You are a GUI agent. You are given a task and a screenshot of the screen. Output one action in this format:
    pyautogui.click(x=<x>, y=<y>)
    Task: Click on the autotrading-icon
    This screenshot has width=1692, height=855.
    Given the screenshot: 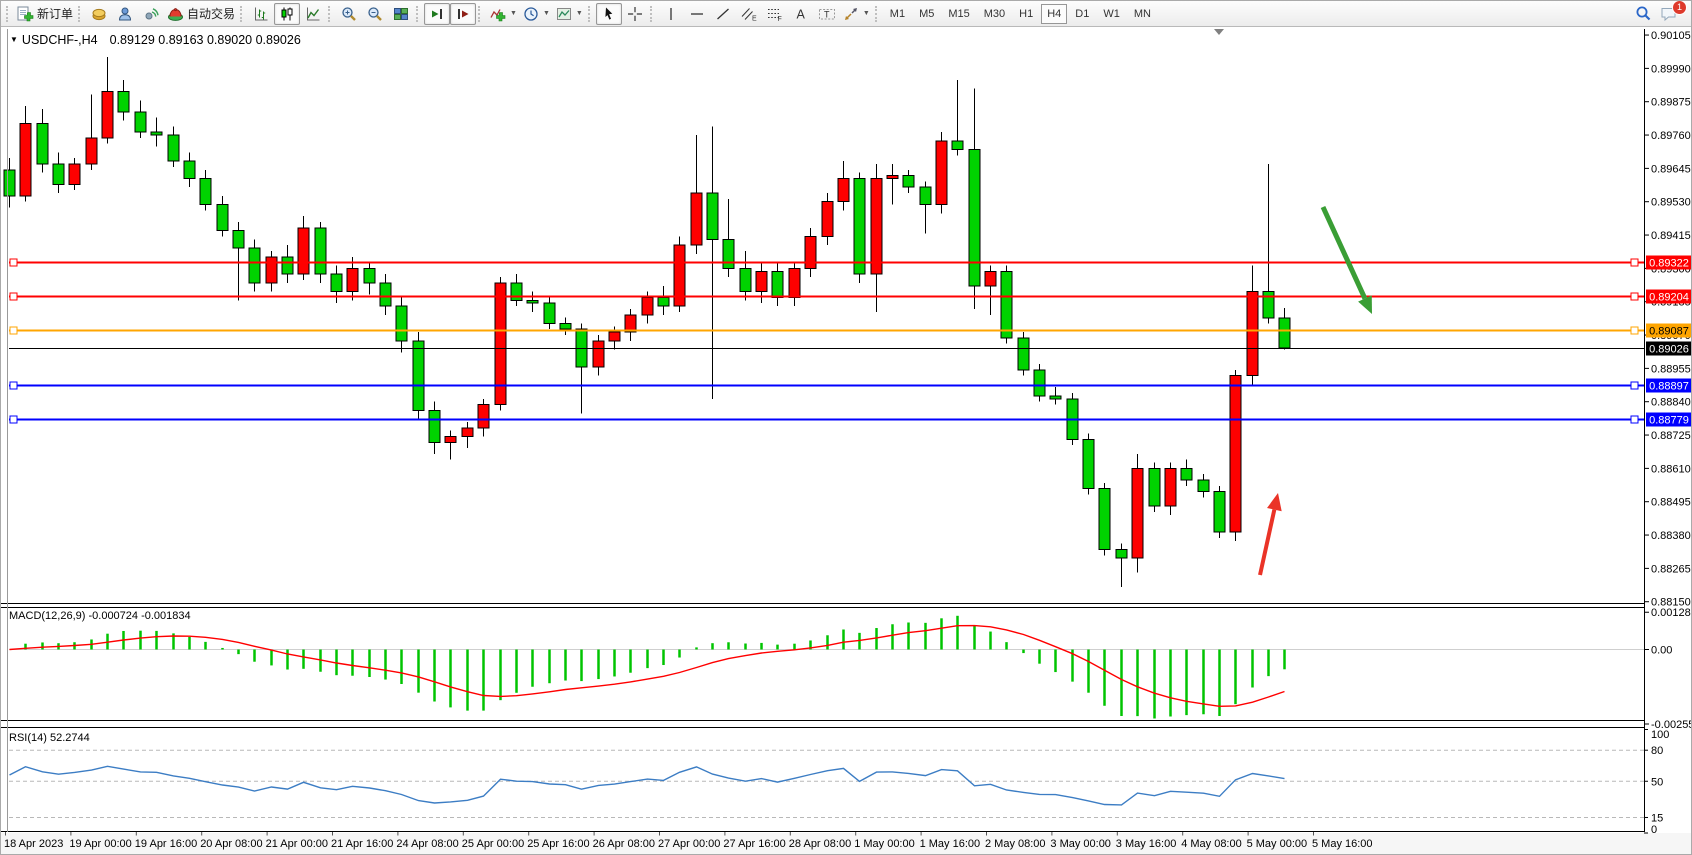 What is the action you would take?
    pyautogui.click(x=176, y=14)
    